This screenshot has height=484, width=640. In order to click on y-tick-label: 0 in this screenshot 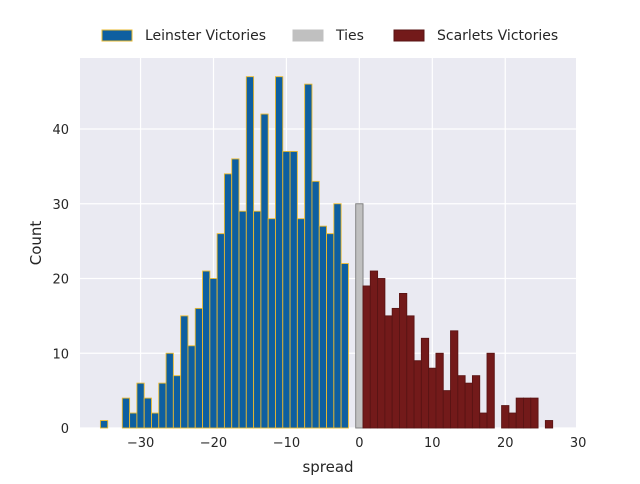, I will do `click(65, 429)`.